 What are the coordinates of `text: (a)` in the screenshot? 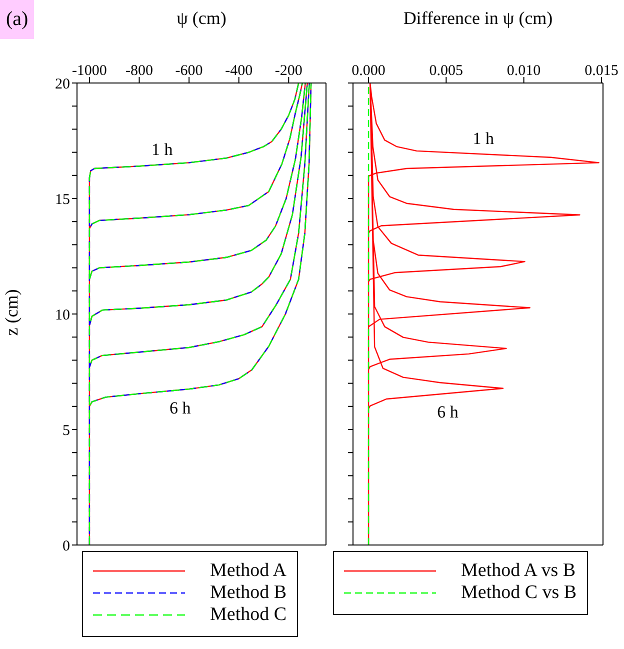 It's located at (17, 19).